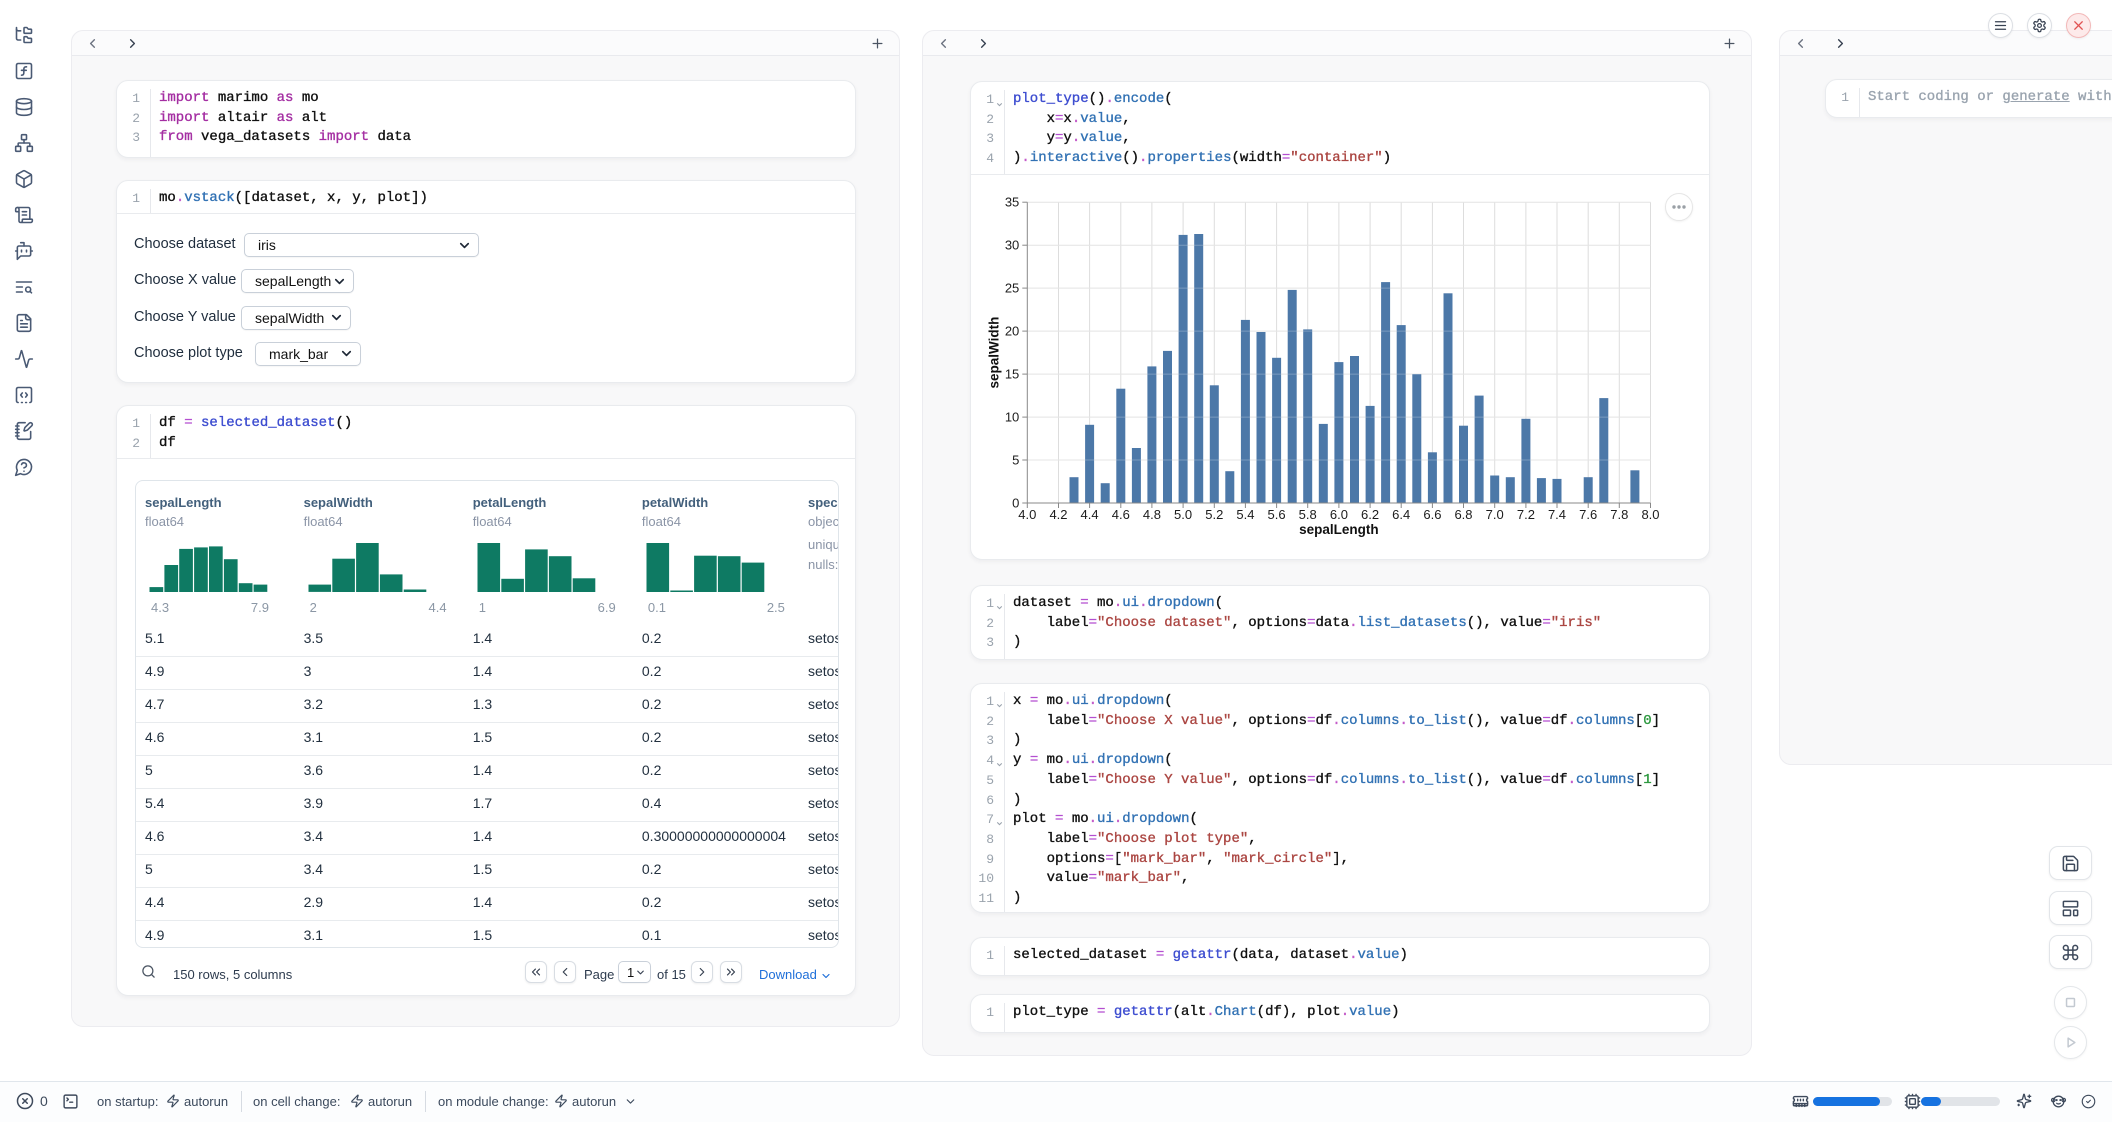 The image size is (2112, 1122). Describe the element at coordinates (1012, 202) in the screenshot. I see `svg-text: 35` at that location.